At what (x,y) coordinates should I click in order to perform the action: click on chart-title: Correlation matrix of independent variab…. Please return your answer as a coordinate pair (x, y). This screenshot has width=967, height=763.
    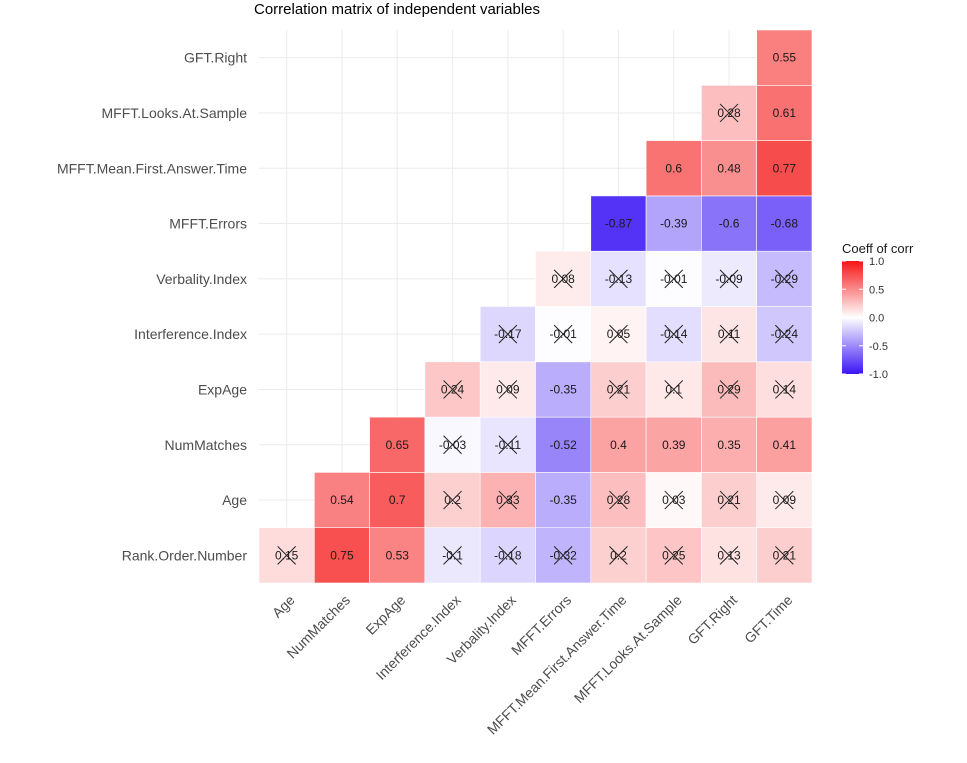
    Looking at the image, I should click on (397, 9).